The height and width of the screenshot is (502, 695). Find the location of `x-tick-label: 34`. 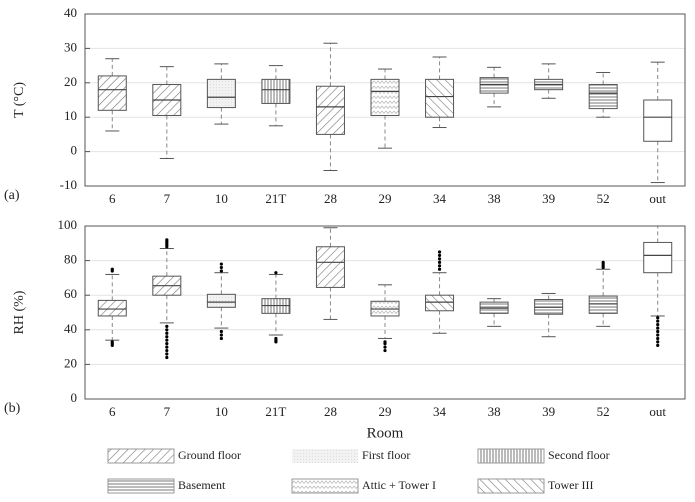

x-tick-label: 34 is located at coordinates (440, 198).